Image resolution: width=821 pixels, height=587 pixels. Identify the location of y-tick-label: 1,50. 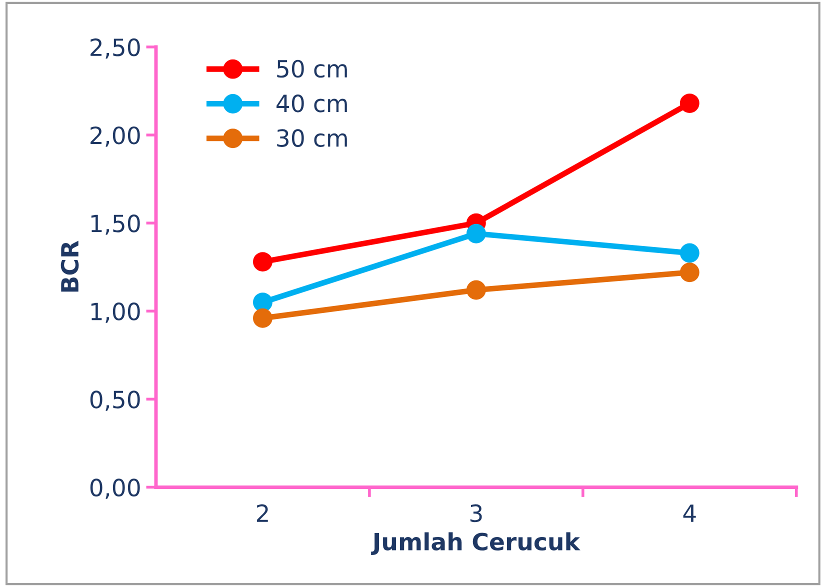
(115, 224).